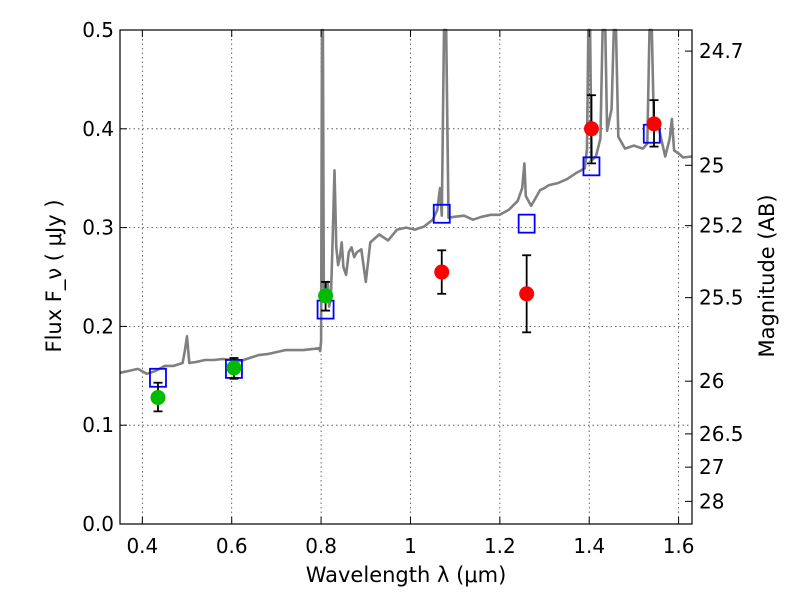  I want to click on x-tick-label: 1.4, so click(589, 546).